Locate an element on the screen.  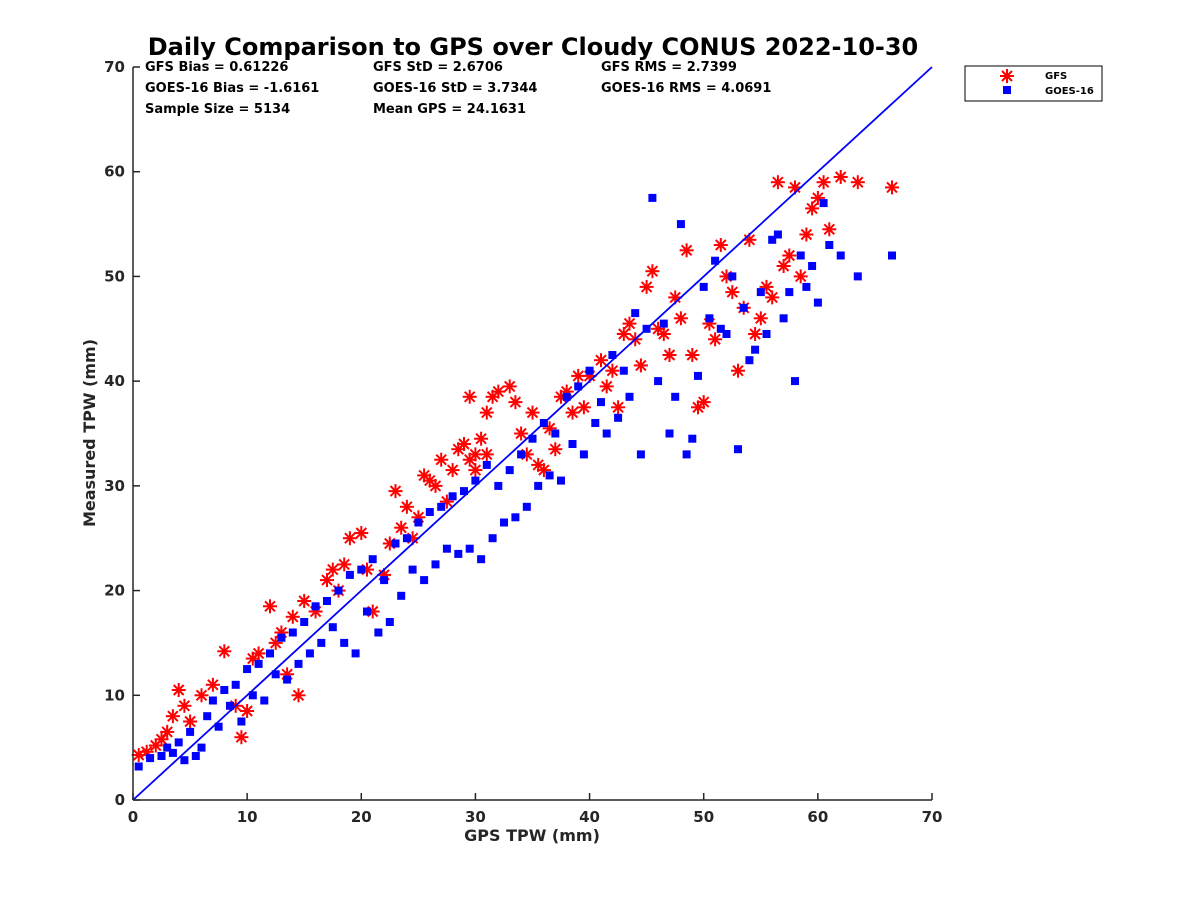
x-tick-label: 20 is located at coordinates (361, 817).